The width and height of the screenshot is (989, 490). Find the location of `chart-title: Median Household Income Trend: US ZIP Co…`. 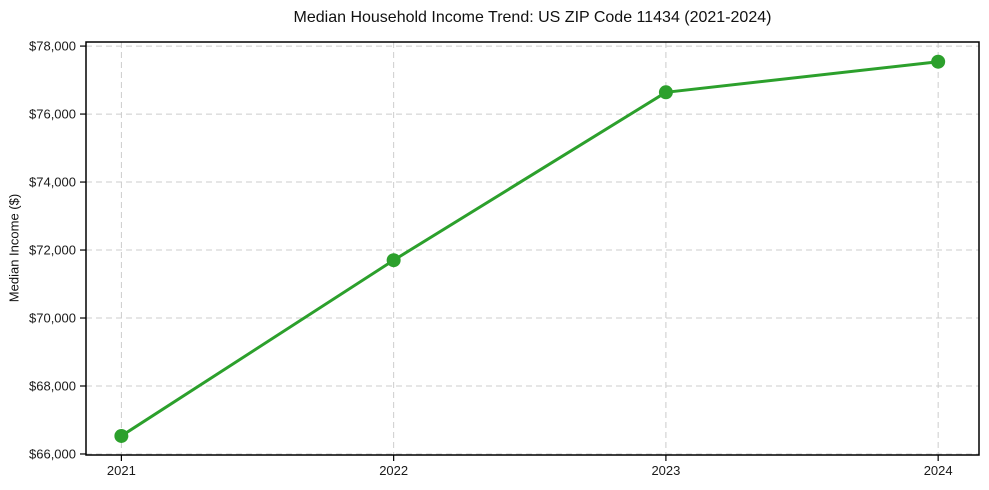

chart-title: Median Household Income Trend: US ZIP Co… is located at coordinates (532, 17).